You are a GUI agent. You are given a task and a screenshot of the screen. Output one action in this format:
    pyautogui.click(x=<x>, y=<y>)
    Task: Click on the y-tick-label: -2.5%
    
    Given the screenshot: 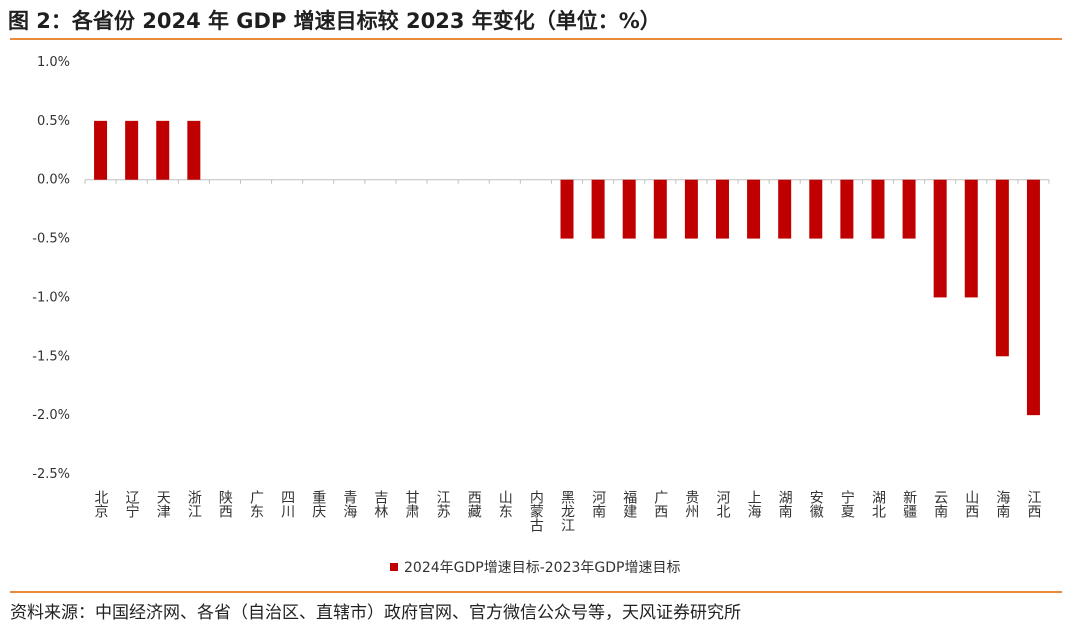 What is the action you would take?
    pyautogui.click(x=51, y=474)
    